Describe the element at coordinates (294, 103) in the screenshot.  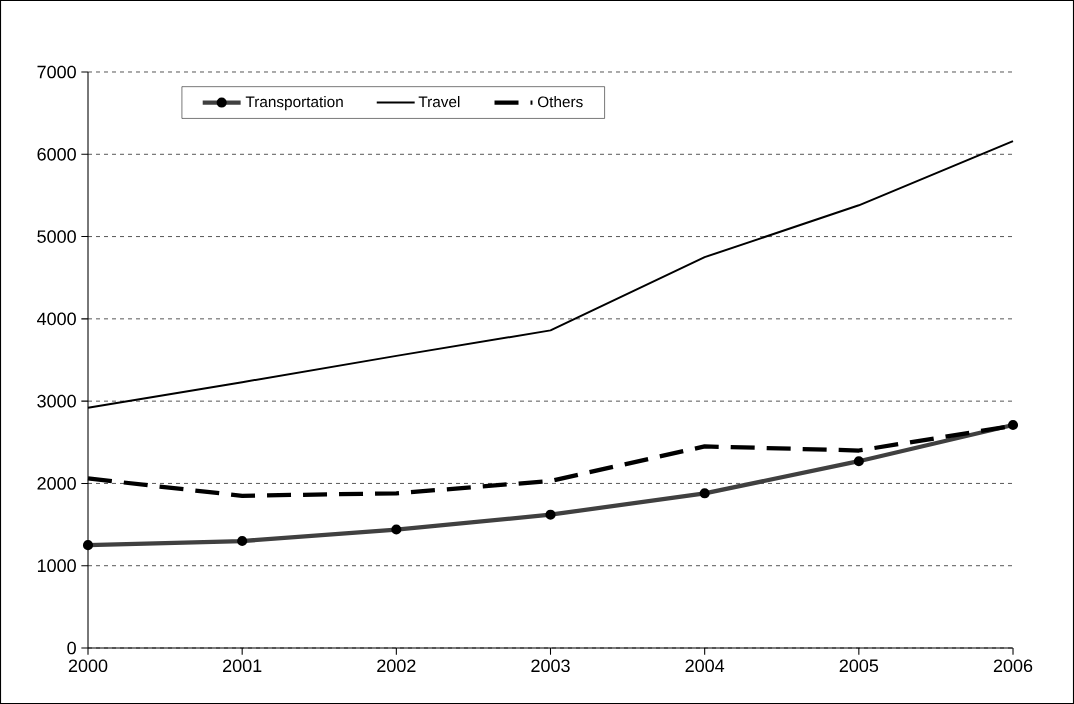
I see `legend-label: Transportation` at that location.